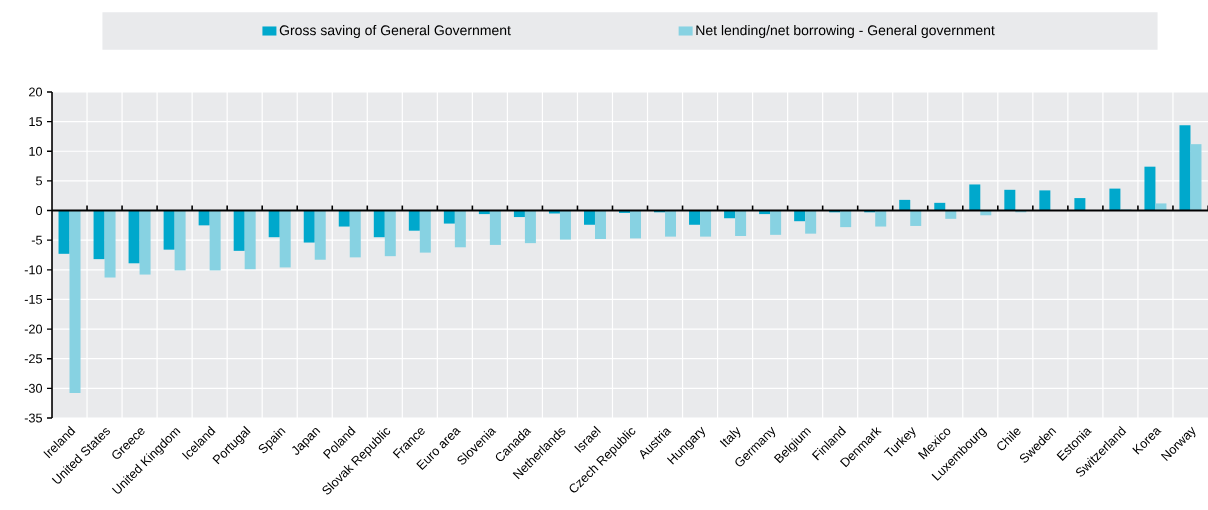 The width and height of the screenshot is (1208, 510). I want to click on y-tick-label: -10, so click(33, 270).